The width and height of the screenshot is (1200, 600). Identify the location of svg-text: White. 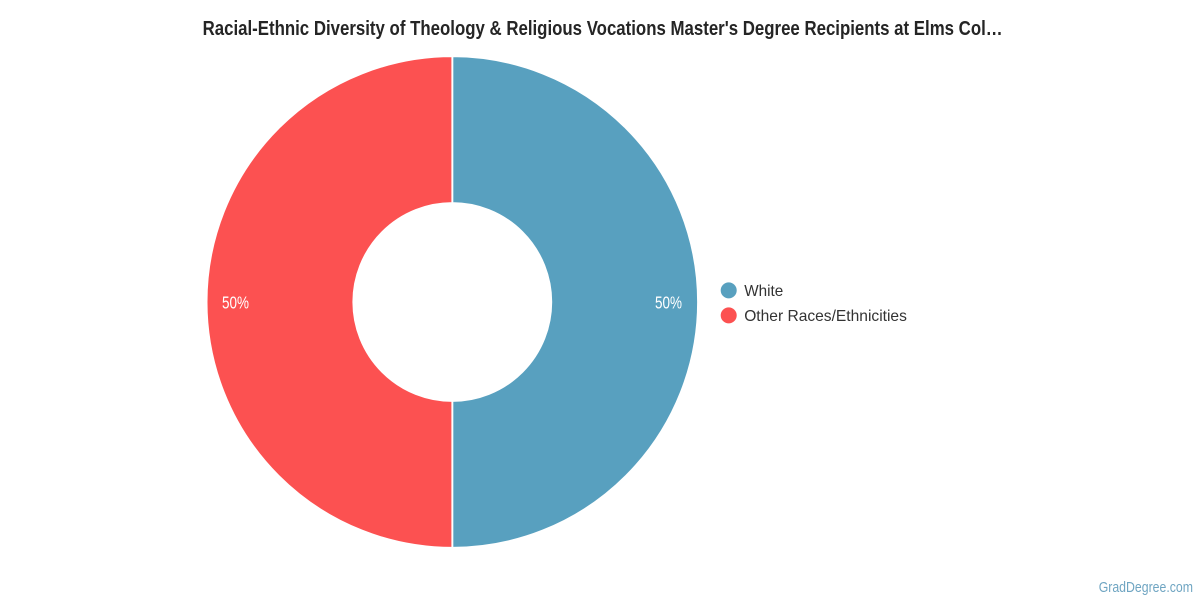
(763, 291).